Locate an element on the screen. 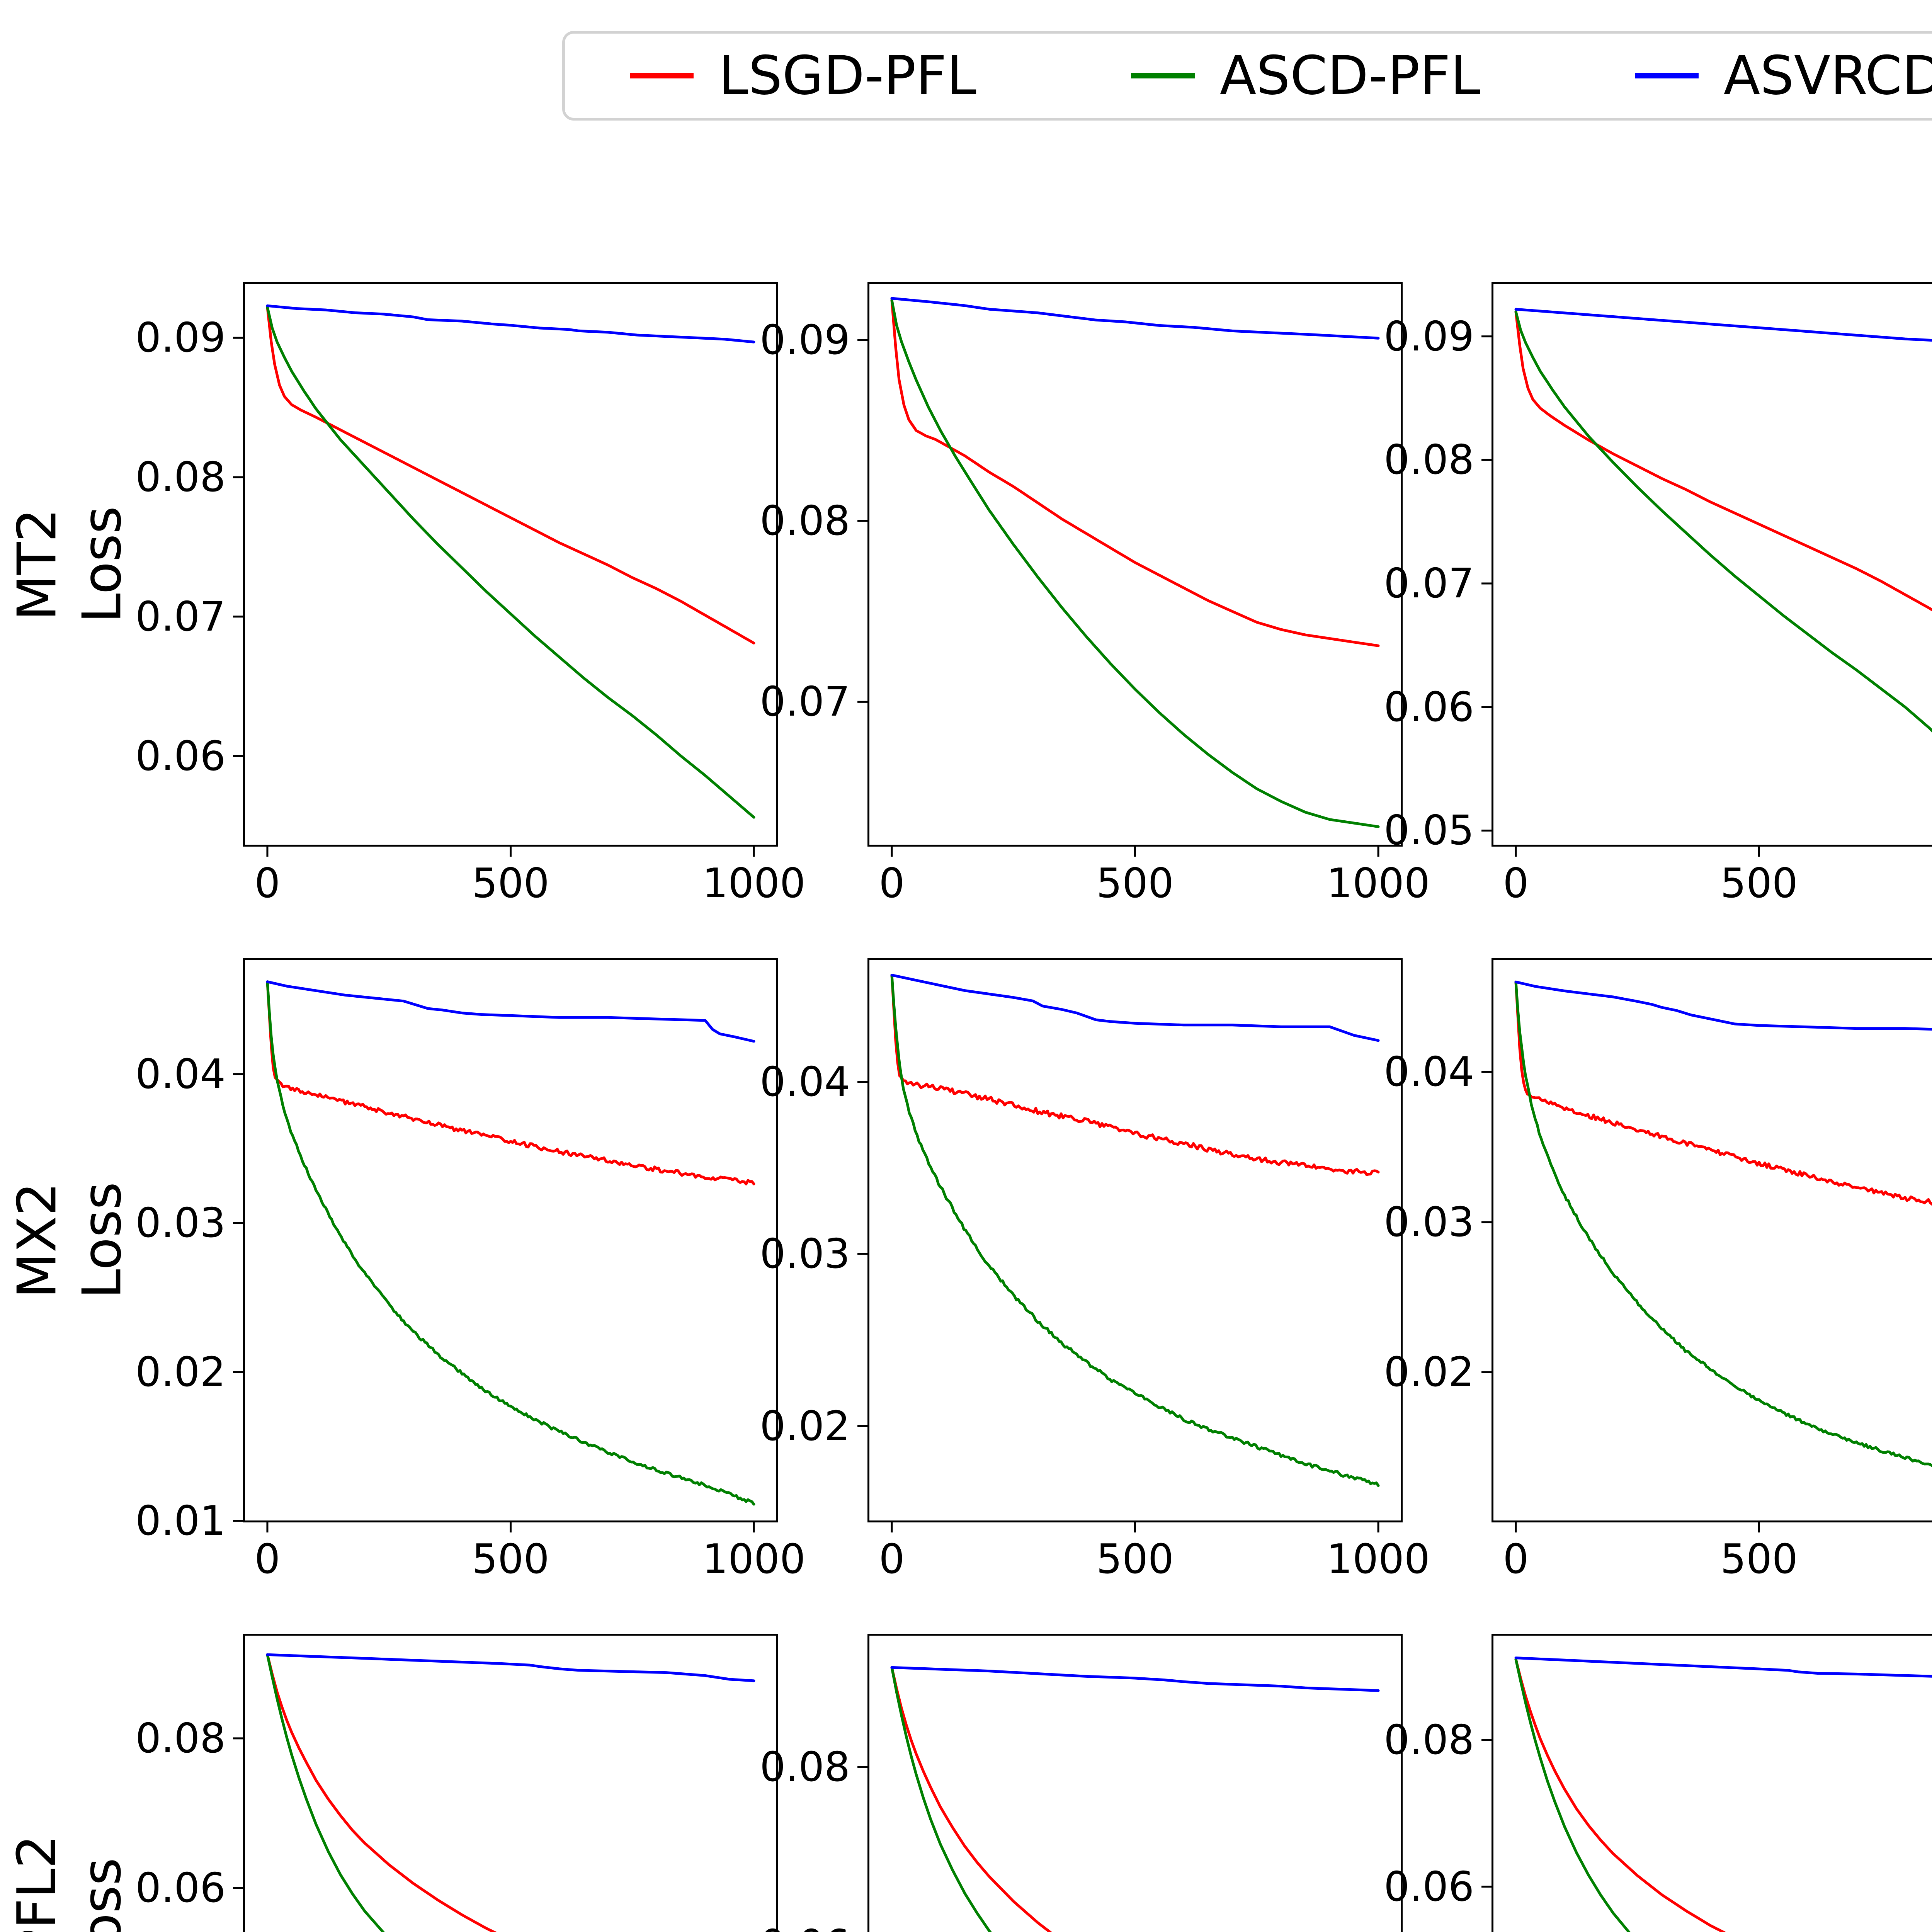 The image size is (1932, 1932). panel-apfl2-mnist is located at coordinates (506, 1783).